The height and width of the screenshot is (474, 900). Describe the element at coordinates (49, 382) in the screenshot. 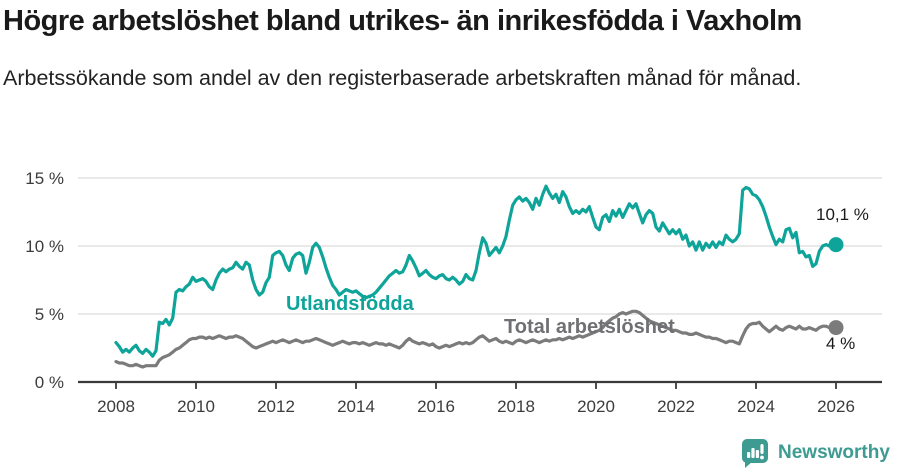

I see `y-tick-label: 0 %` at that location.